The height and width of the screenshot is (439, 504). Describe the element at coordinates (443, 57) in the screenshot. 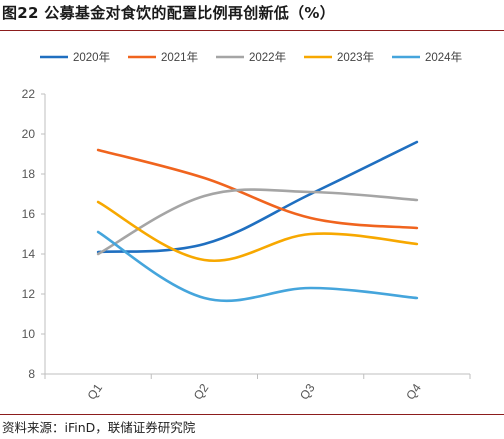

I see `legend-label-4: 2024年` at that location.